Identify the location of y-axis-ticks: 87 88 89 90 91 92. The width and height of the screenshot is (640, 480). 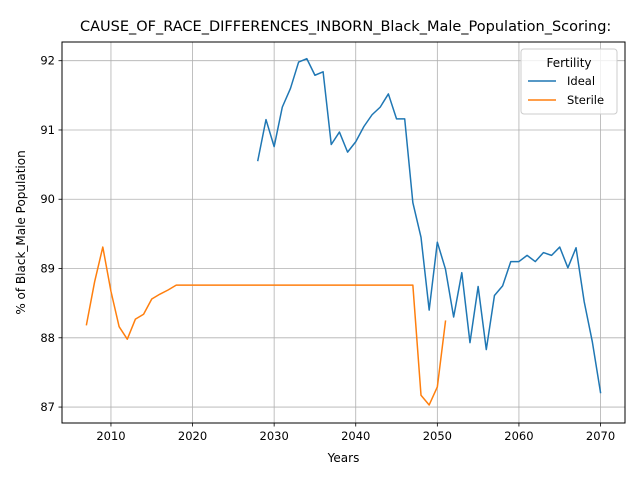
(51, 234).